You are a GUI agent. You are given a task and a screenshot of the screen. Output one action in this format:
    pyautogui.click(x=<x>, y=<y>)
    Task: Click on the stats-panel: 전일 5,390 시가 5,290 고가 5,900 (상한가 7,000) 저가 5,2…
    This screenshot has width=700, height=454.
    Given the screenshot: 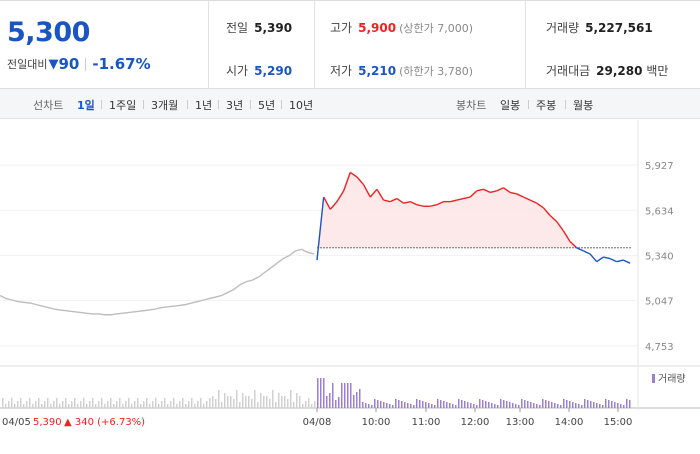 What is the action you would take?
    pyautogui.click(x=455, y=45)
    